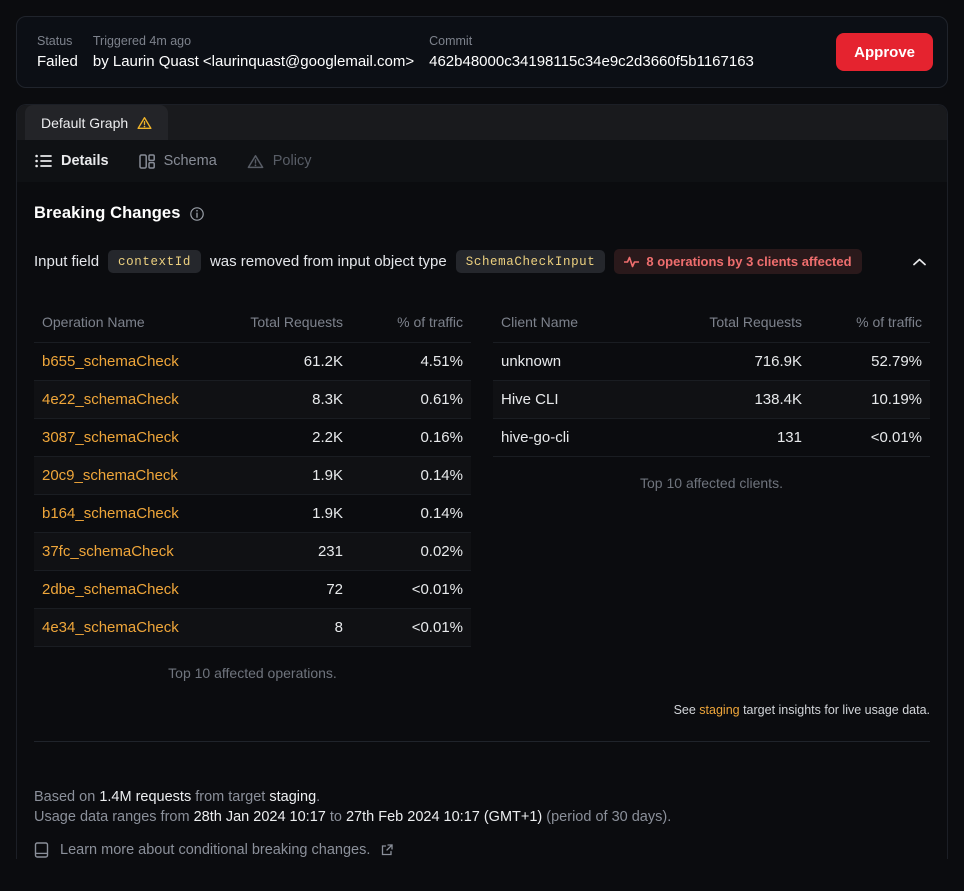 This screenshot has width=964, height=891. What do you see at coordinates (293, 797) in the screenshot?
I see `target-name: staging` at bounding box center [293, 797].